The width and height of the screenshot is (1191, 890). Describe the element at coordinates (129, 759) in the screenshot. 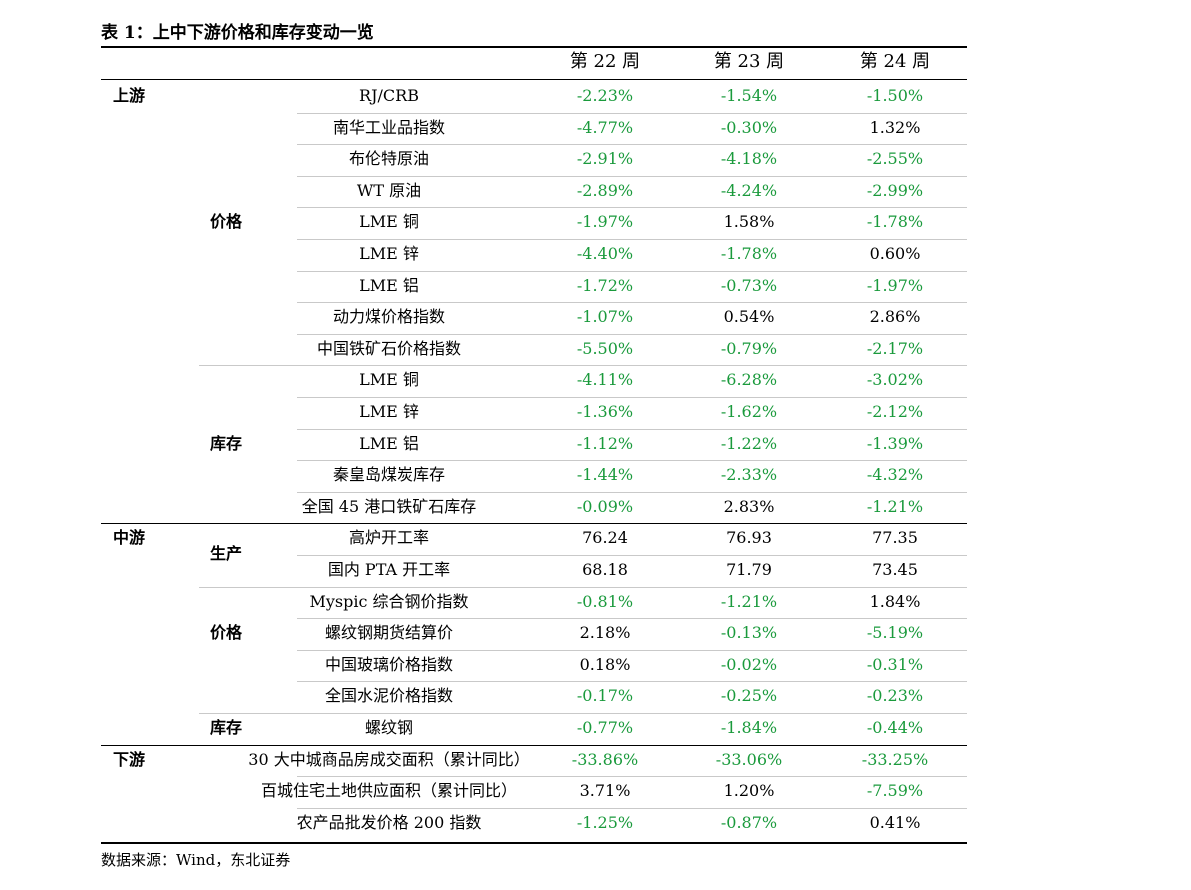

I see `segment-label: 下游` at that location.